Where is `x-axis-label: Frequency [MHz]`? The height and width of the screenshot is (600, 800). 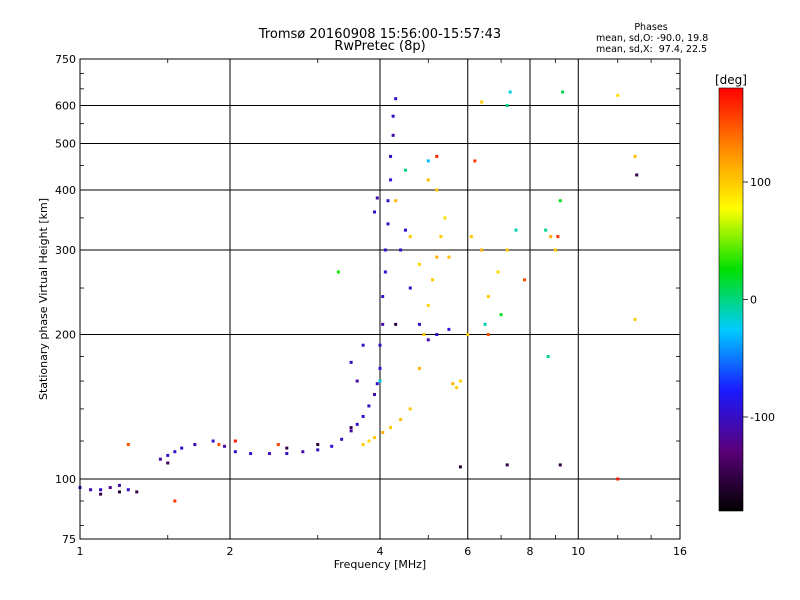
x-axis-label: Frequency [MHz] is located at coordinates (380, 564).